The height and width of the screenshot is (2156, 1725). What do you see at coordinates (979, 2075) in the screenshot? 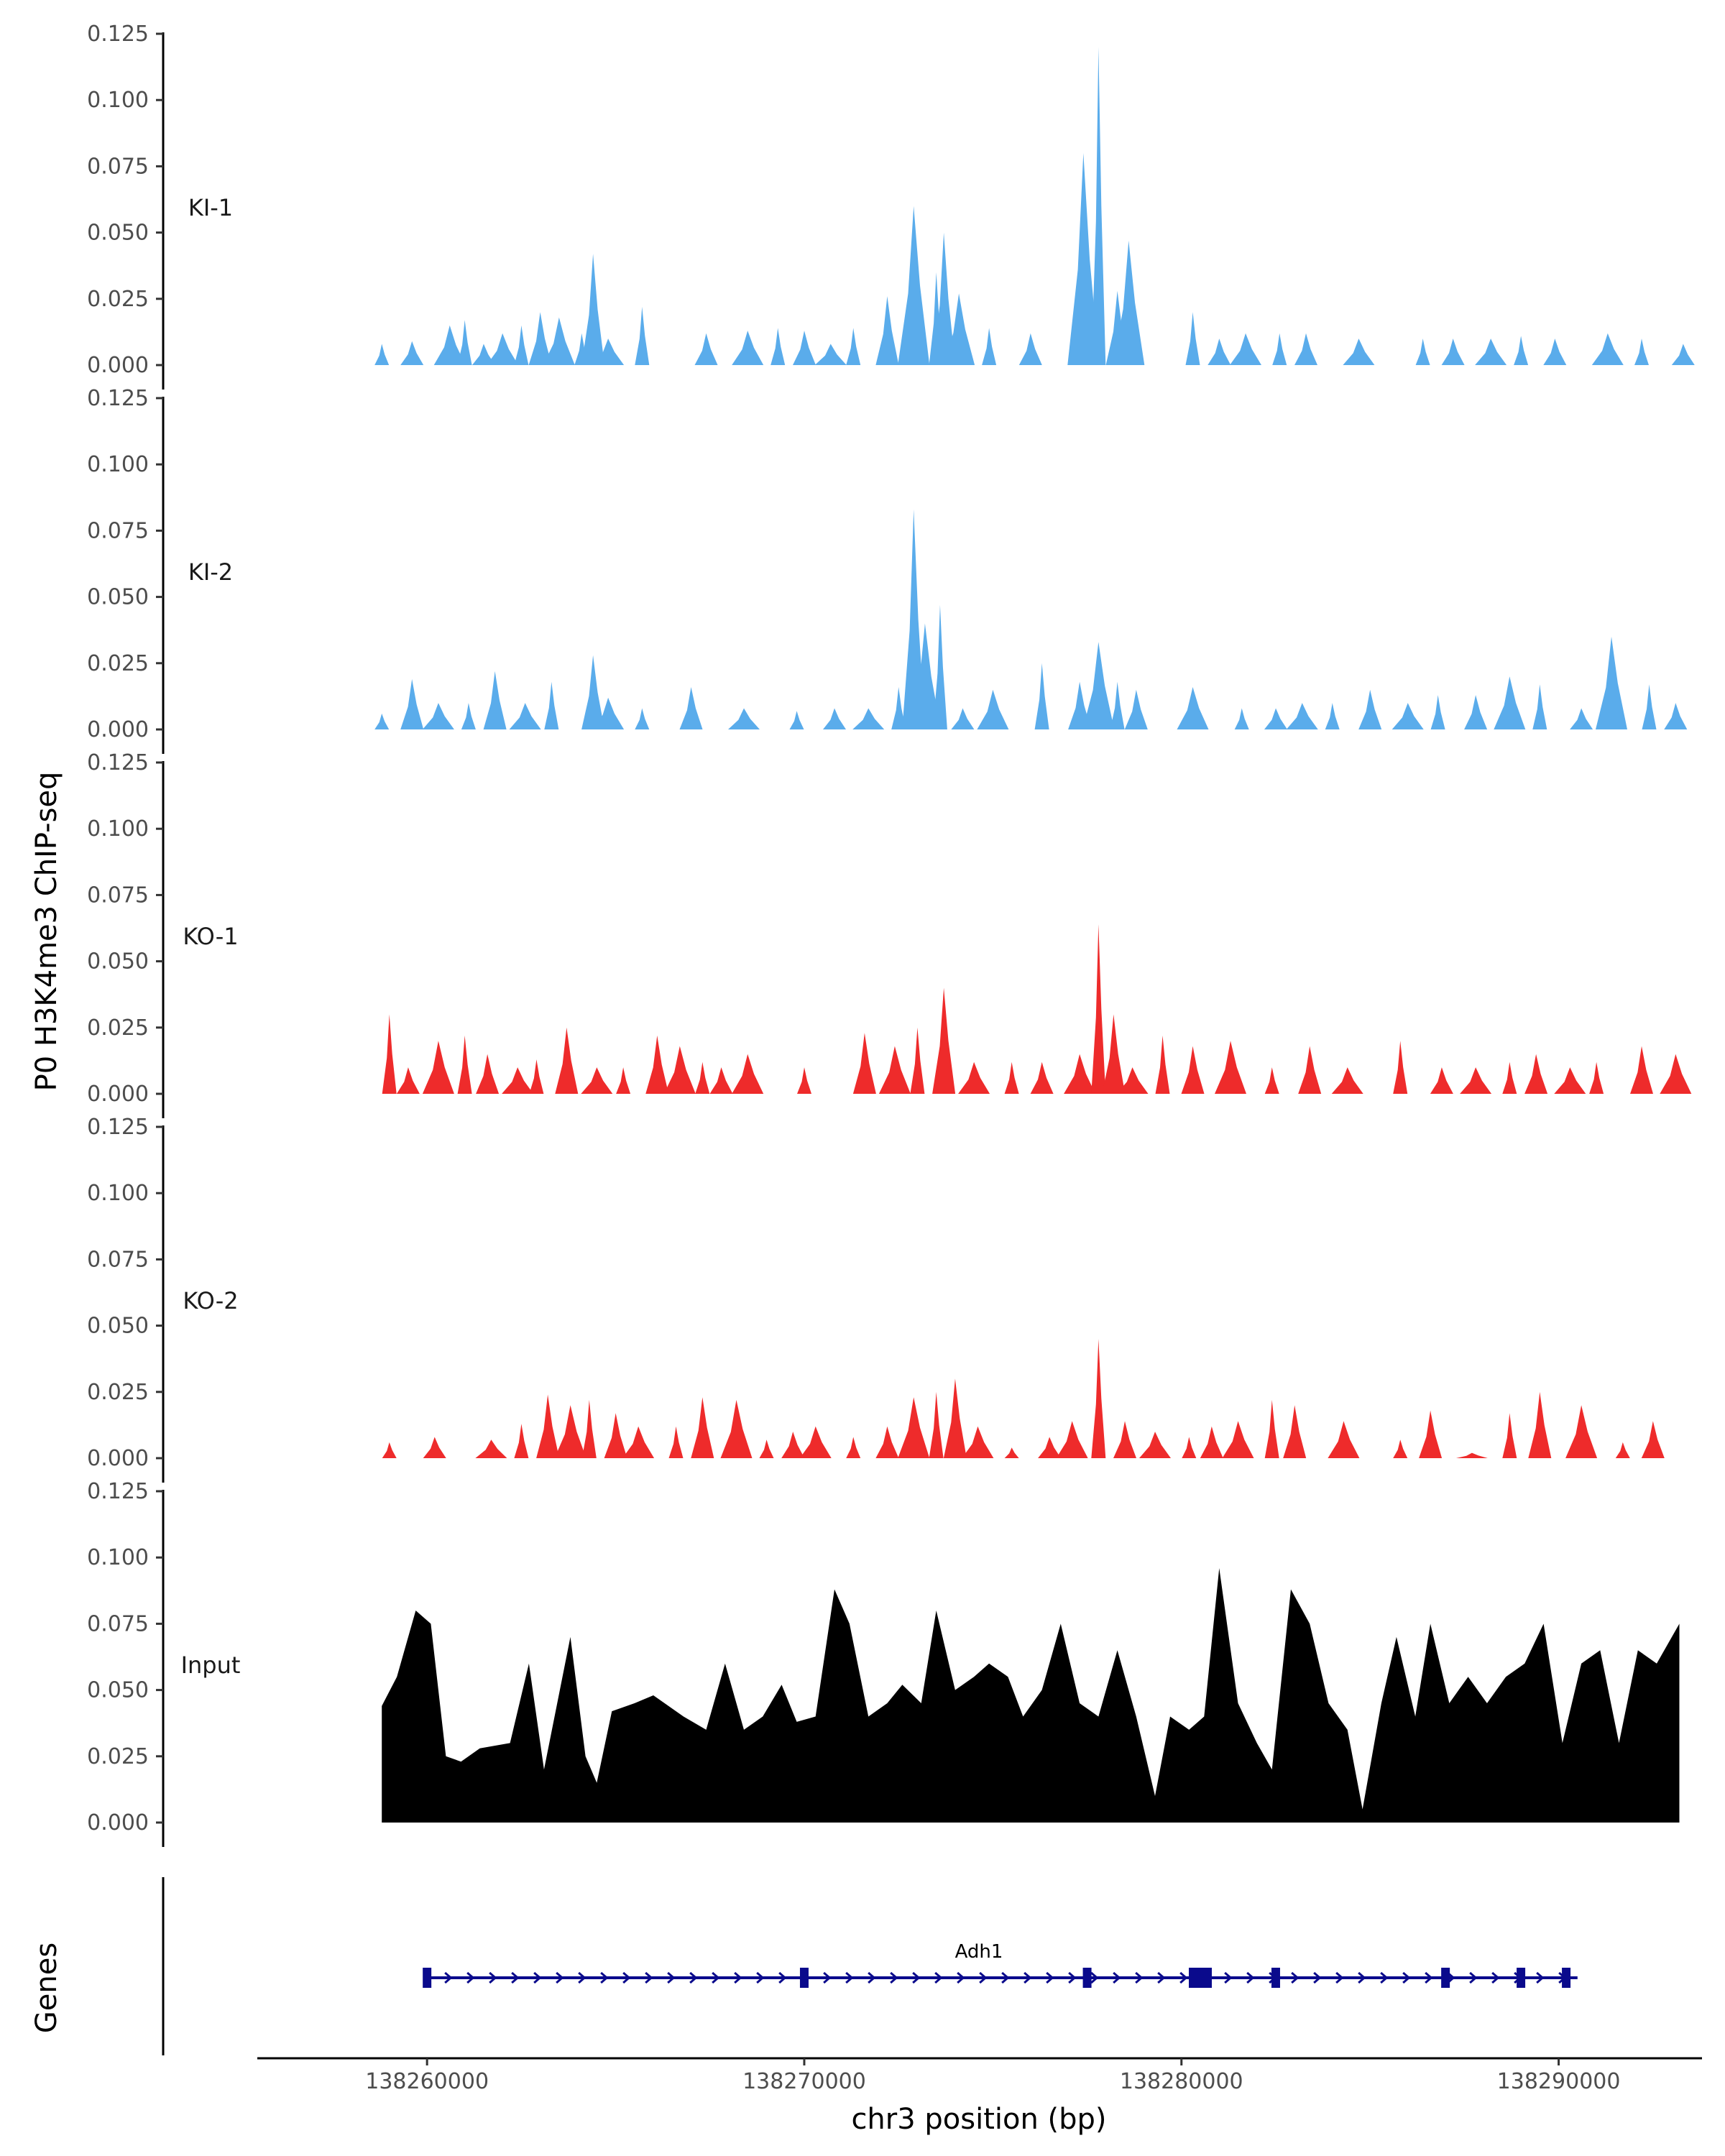
I see `x-axis: 138260000 138270000 138280000 138290000` at bounding box center [979, 2075].